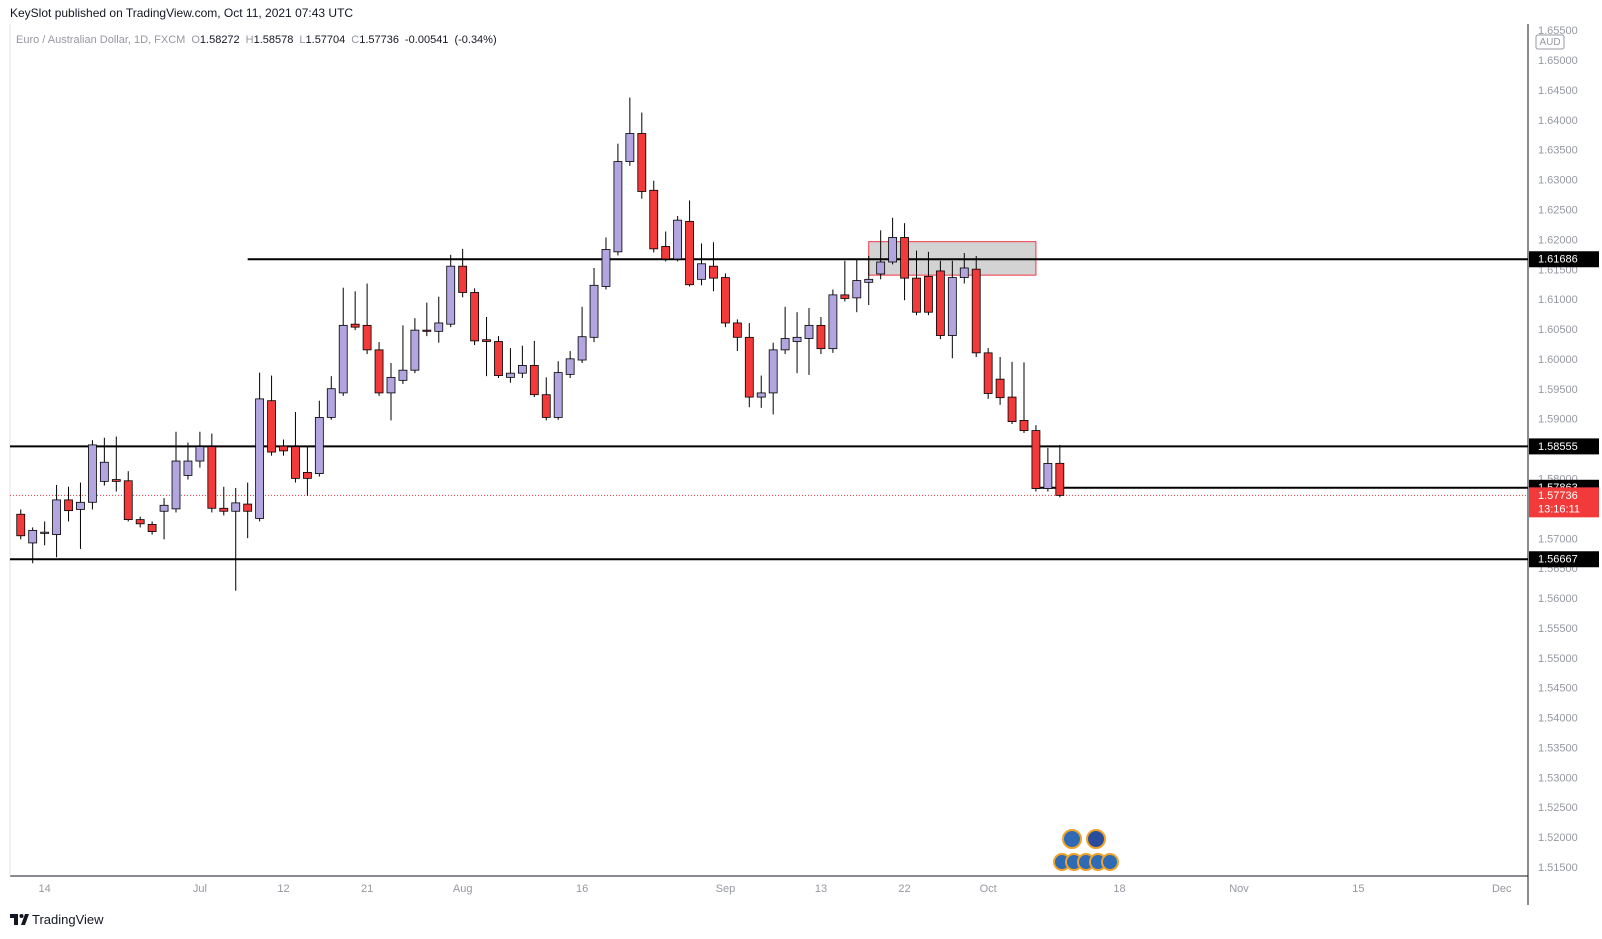 This screenshot has width=1602, height=939. What do you see at coordinates (1558, 838) in the screenshot?
I see `y-tick-label: 1.52000` at bounding box center [1558, 838].